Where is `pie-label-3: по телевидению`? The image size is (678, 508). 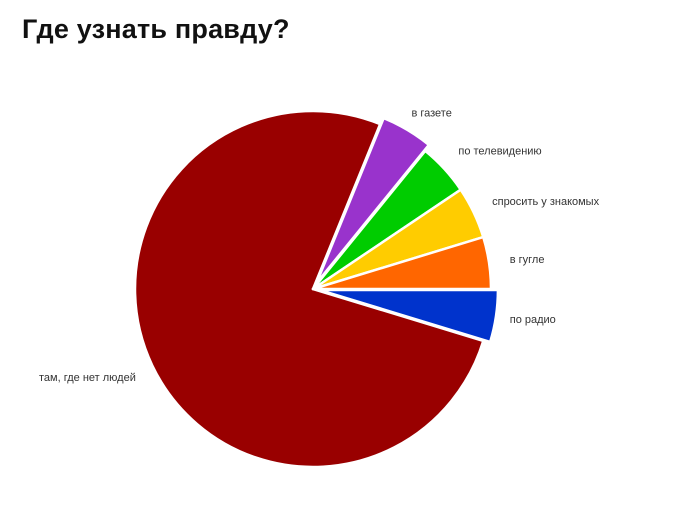 pie-label-3: по телевидению is located at coordinates (499, 152).